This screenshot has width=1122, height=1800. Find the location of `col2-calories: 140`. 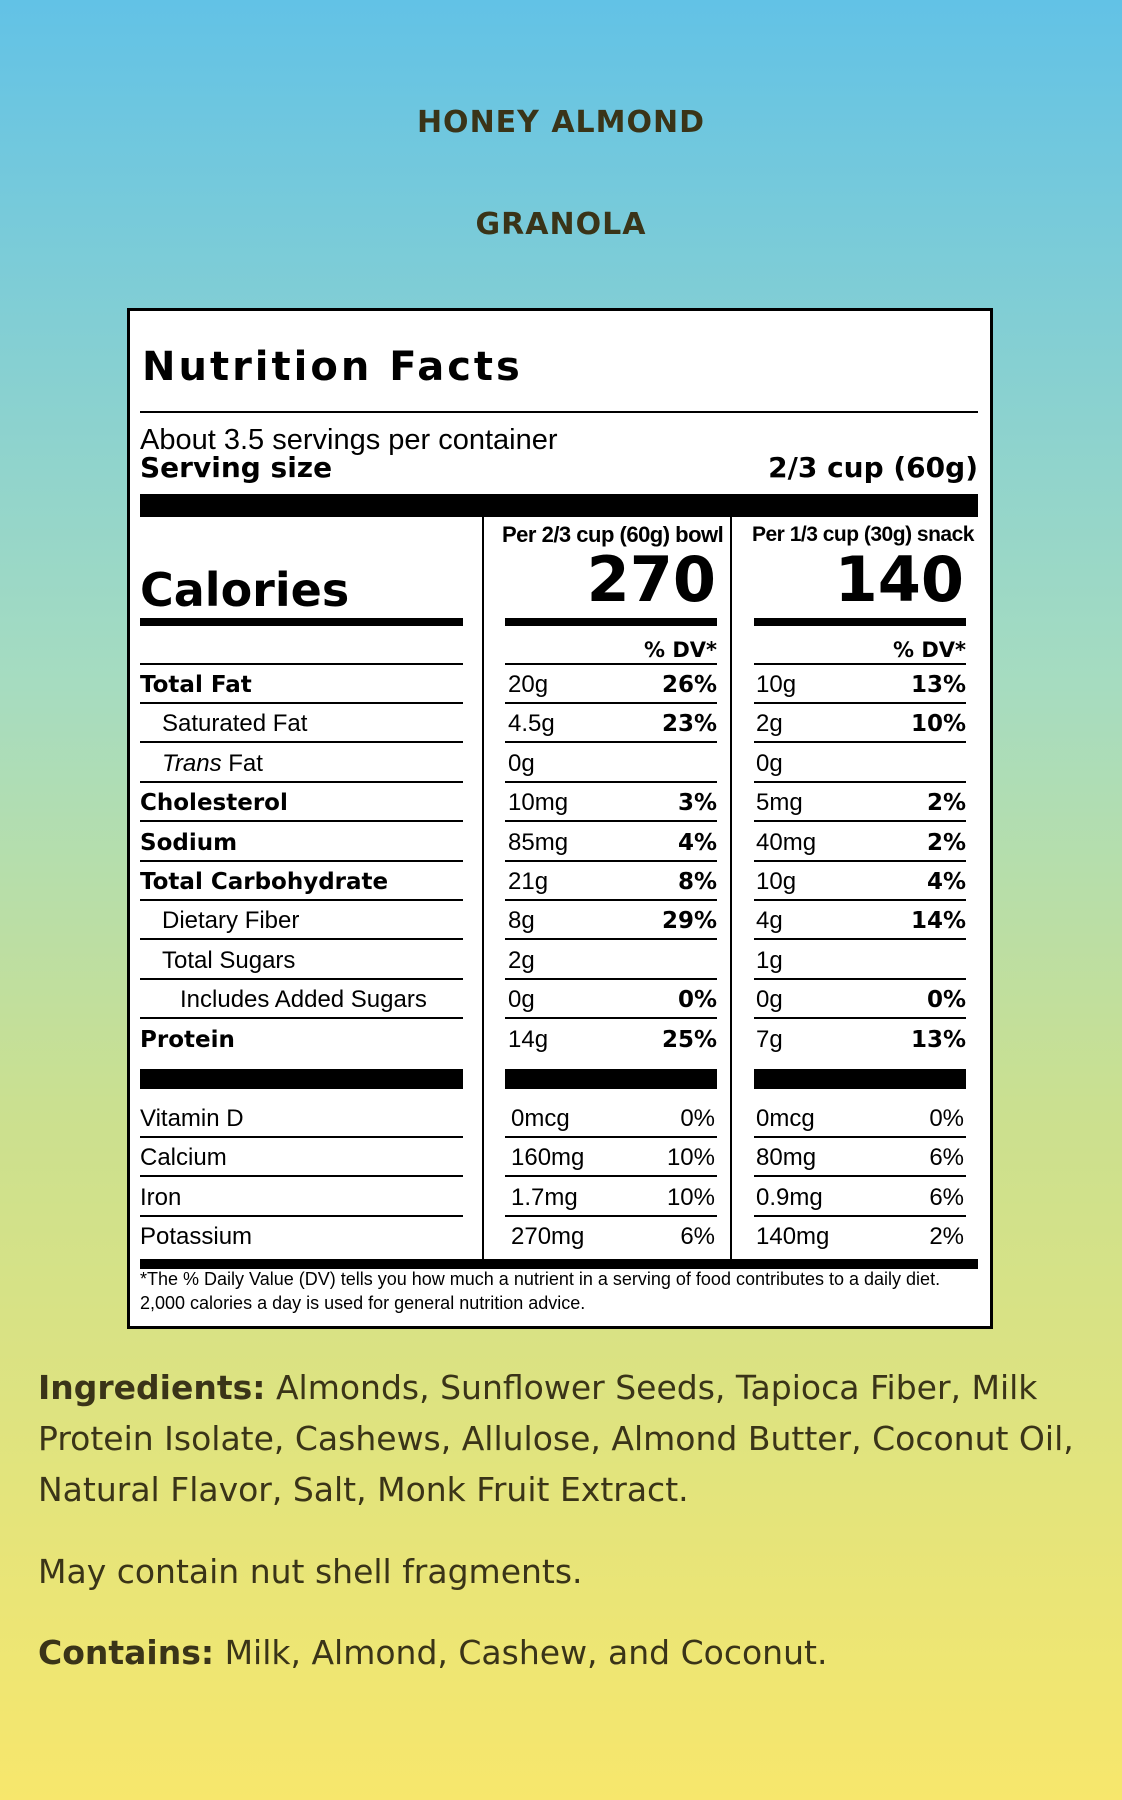

col2-calories: 140 is located at coordinates (899, 579).